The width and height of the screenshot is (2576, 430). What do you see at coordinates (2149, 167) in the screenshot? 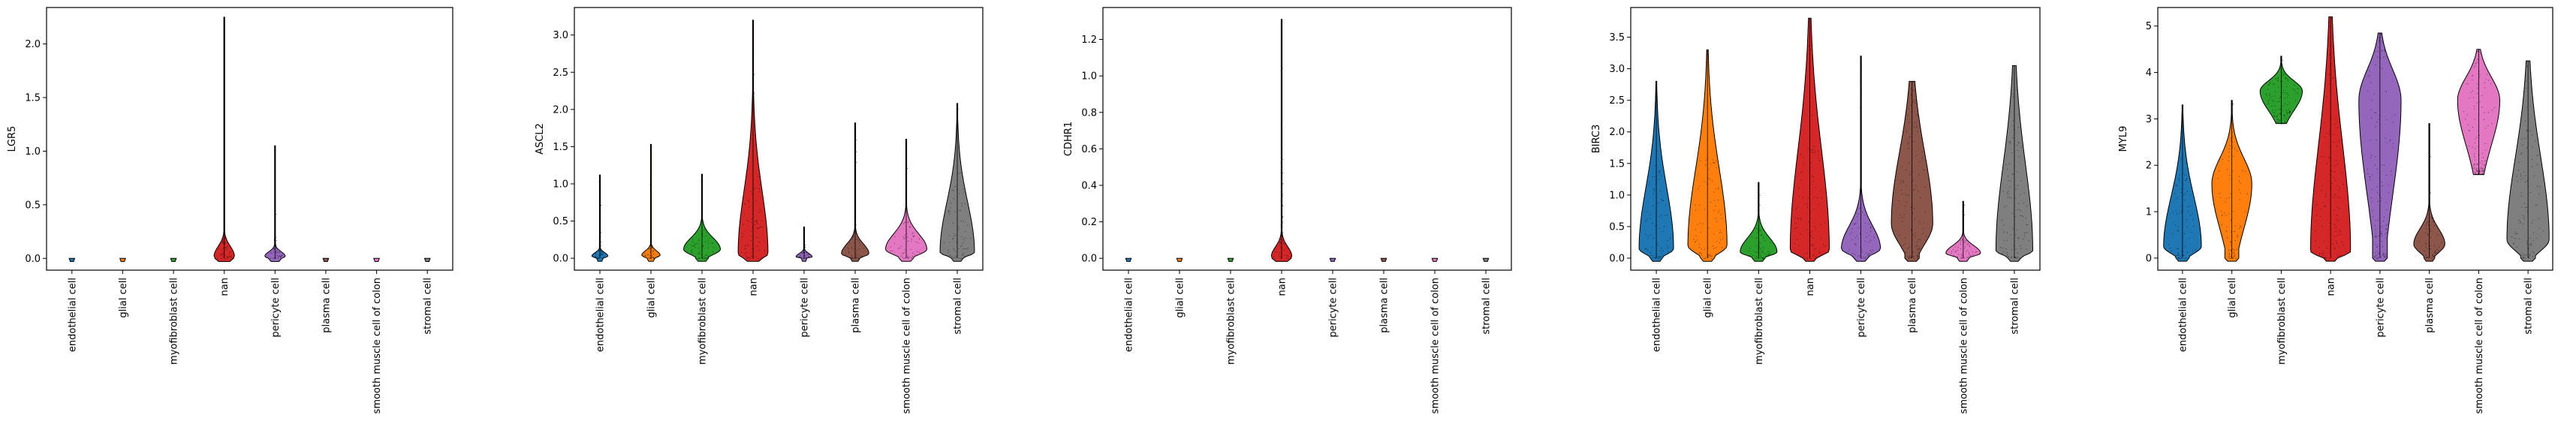
I see `y-tick-label: 2` at bounding box center [2149, 167].